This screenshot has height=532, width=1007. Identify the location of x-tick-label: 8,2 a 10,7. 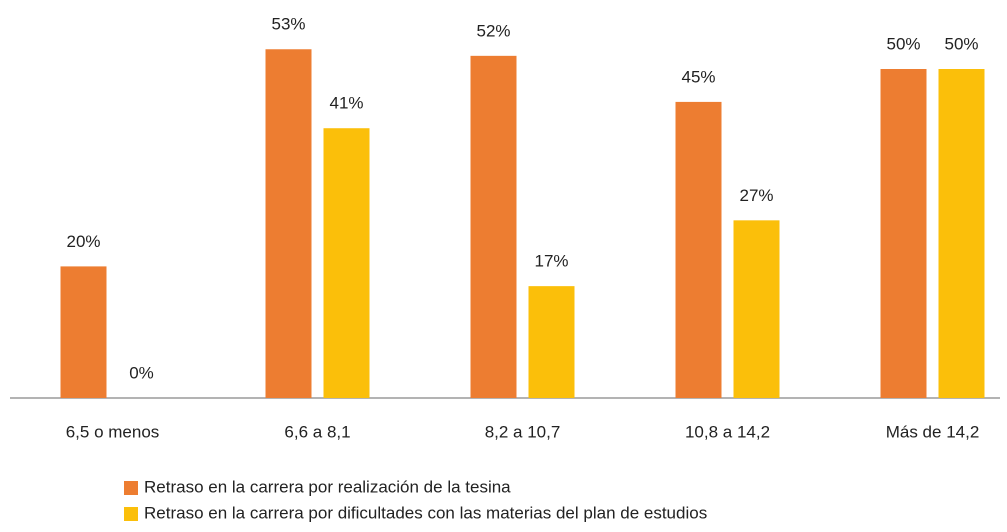
(523, 431).